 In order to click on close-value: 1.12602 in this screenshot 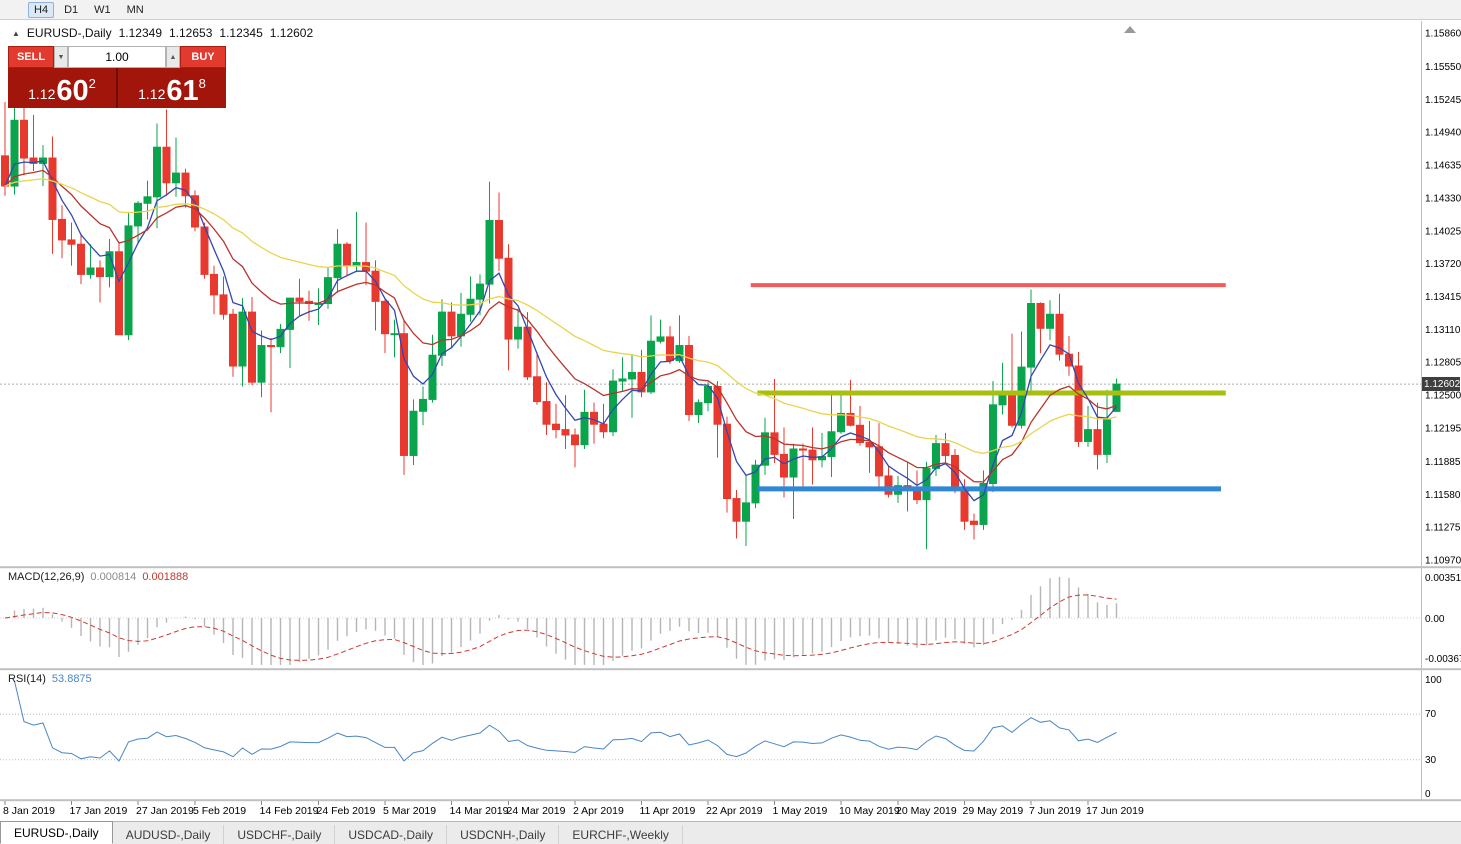, I will do `click(291, 33)`.